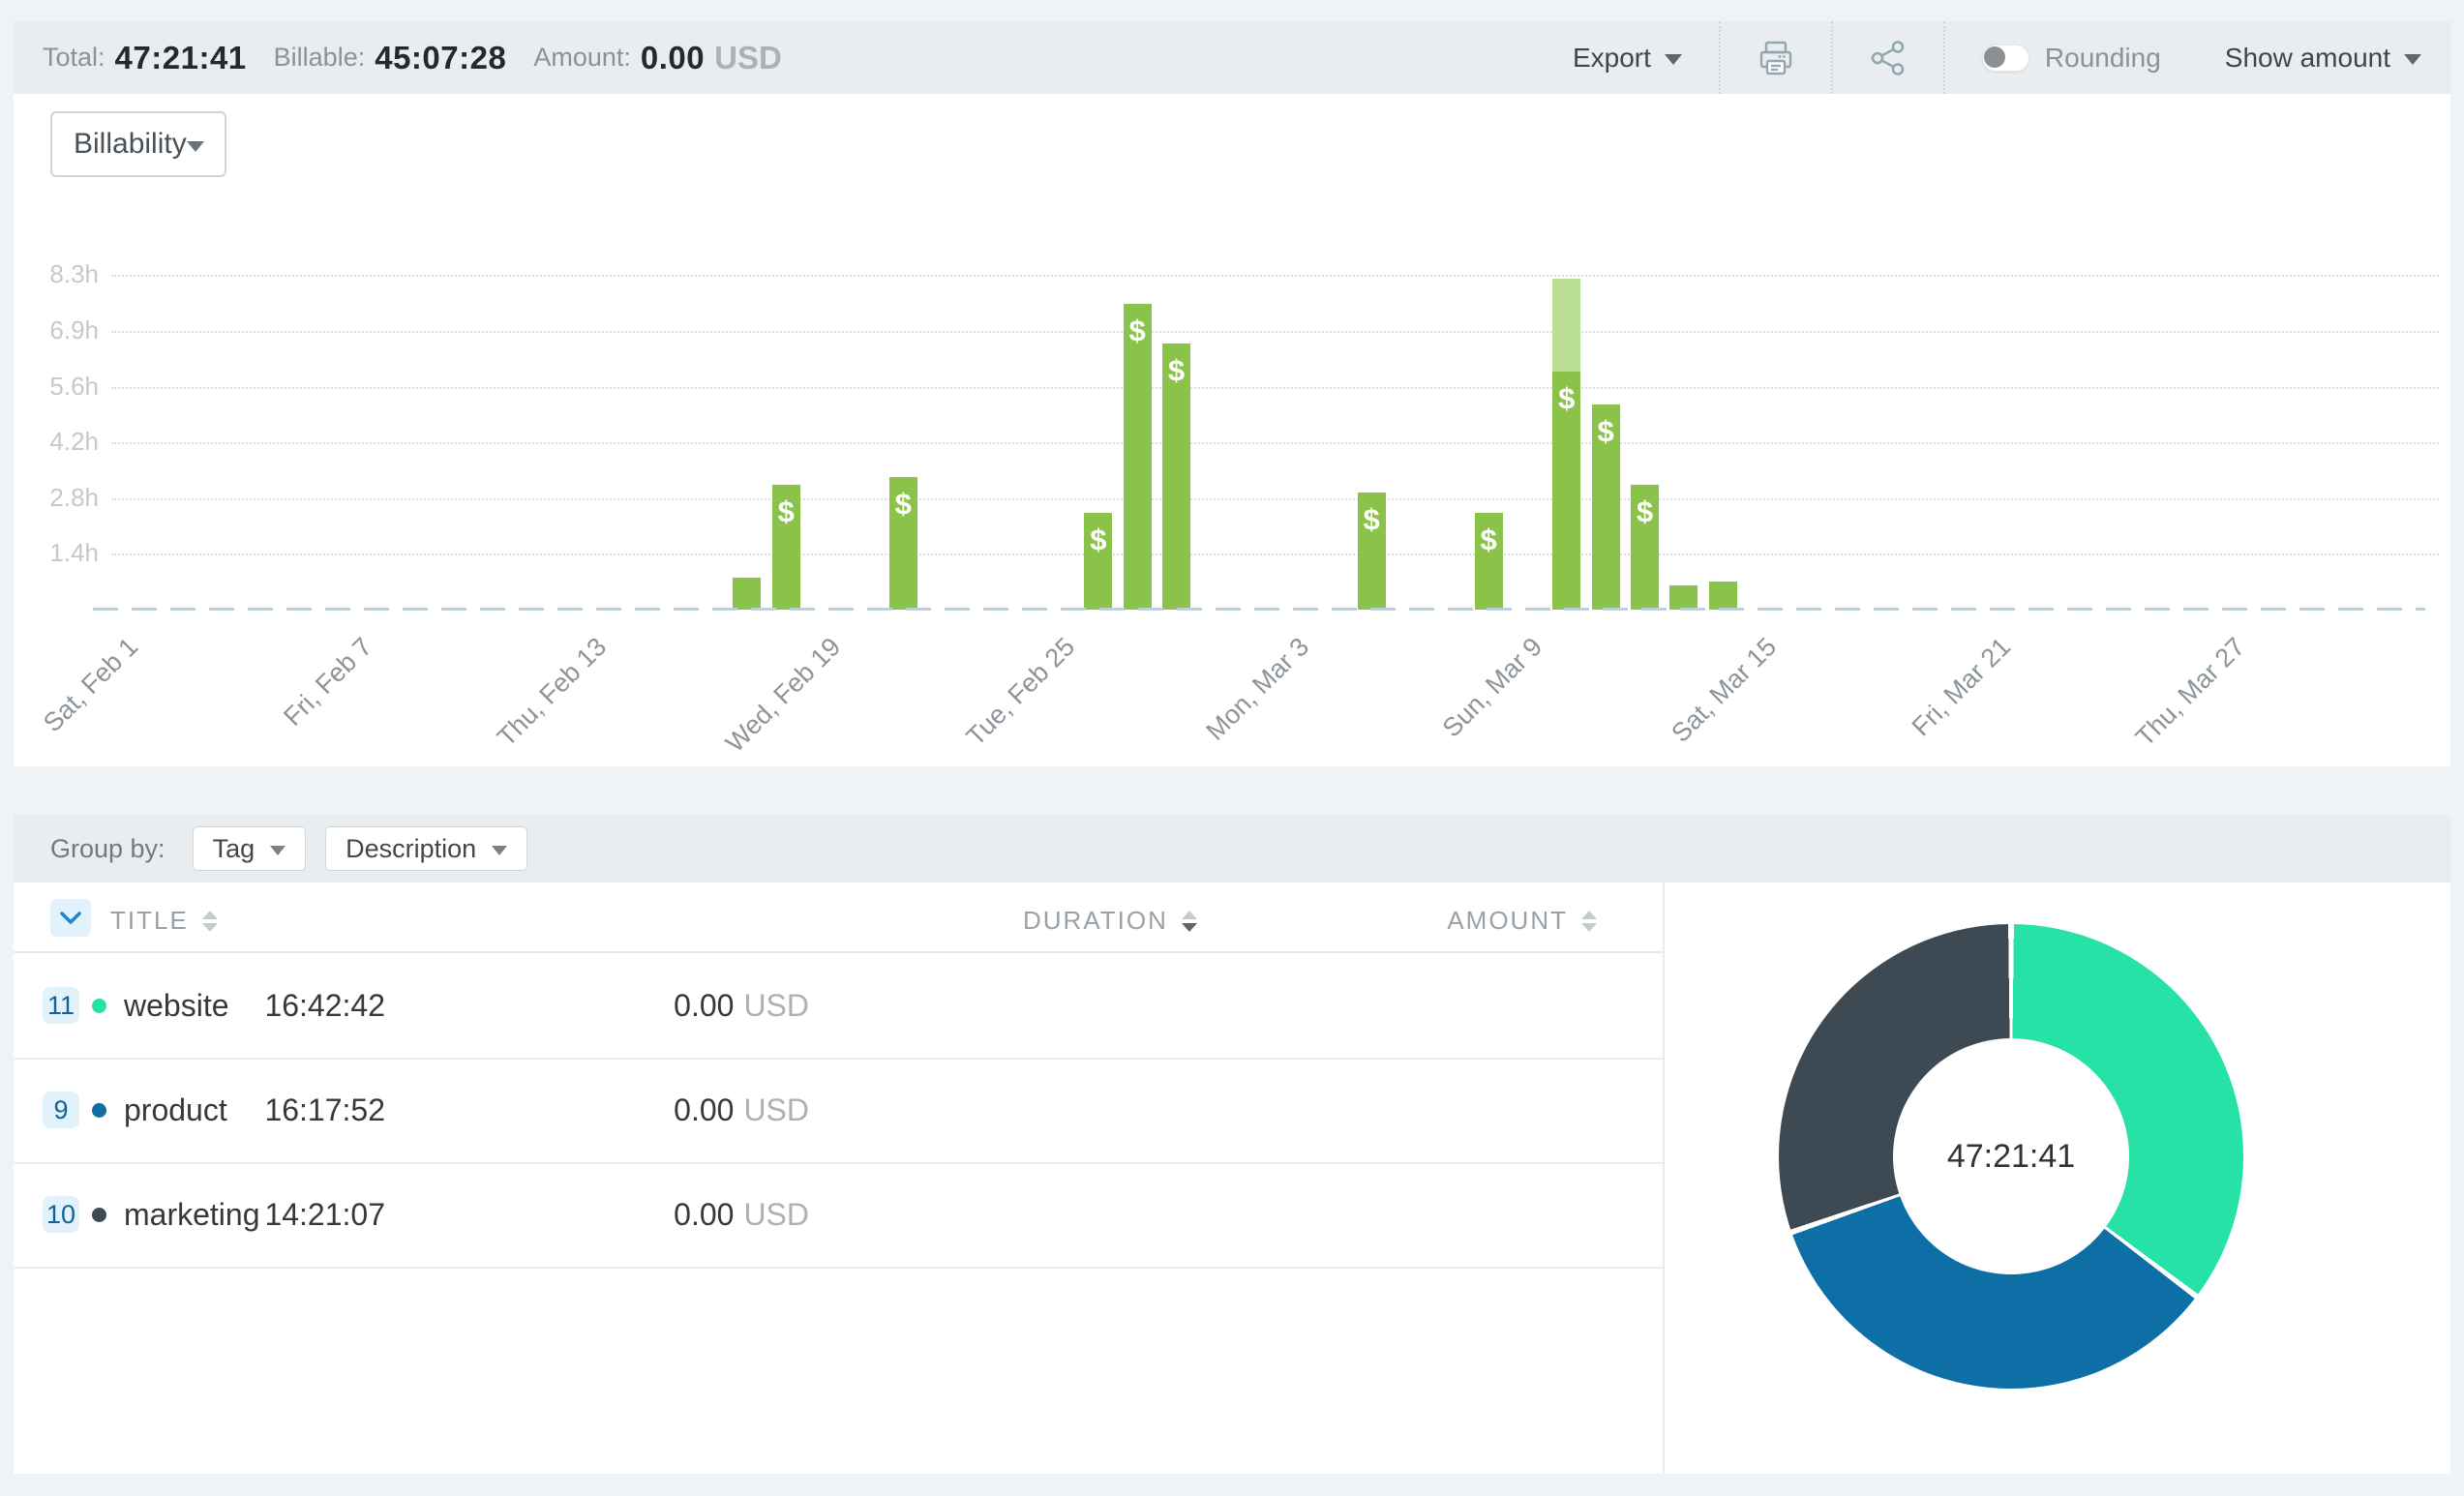  I want to click on column-header-title: TITLE, so click(164, 921).